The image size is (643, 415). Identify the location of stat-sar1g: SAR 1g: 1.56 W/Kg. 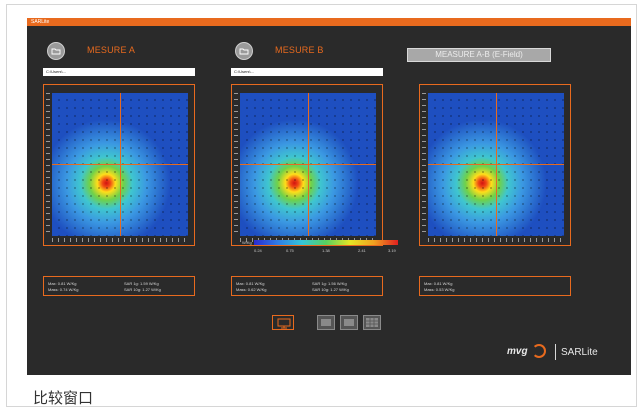
(329, 283).